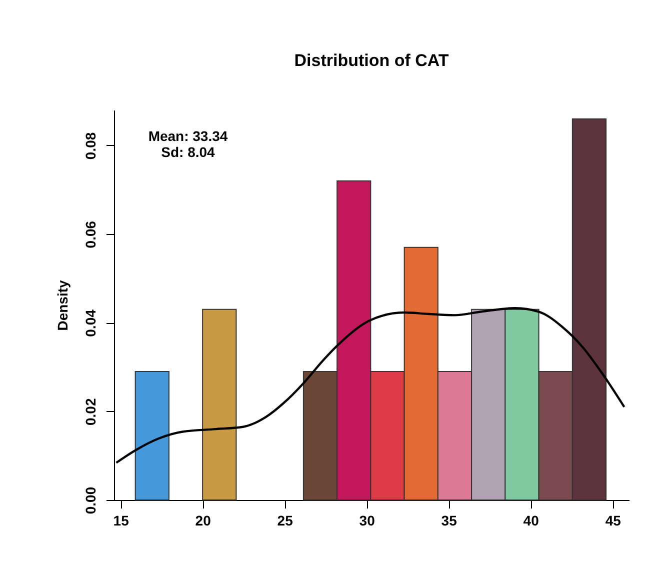 Image resolution: width=657 pixels, height=582 pixels. Describe the element at coordinates (285, 520) in the screenshot. I see `x-tick-label: 25` at that location.